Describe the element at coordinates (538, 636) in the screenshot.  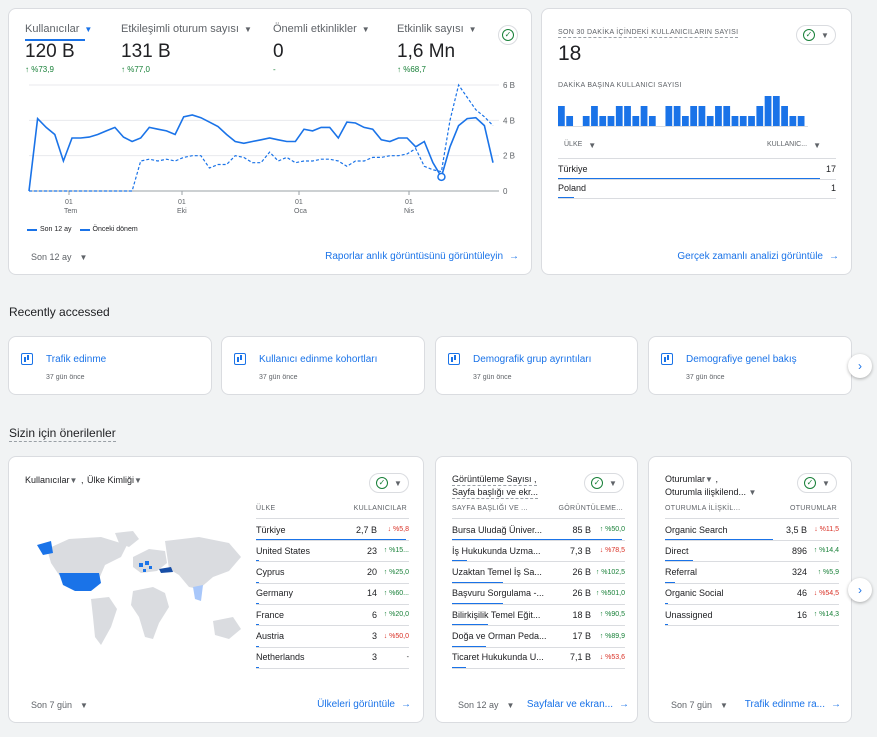
I see `table-row: Doğa ve Orman Peda... 17 B ↑ %89,9` at that location.